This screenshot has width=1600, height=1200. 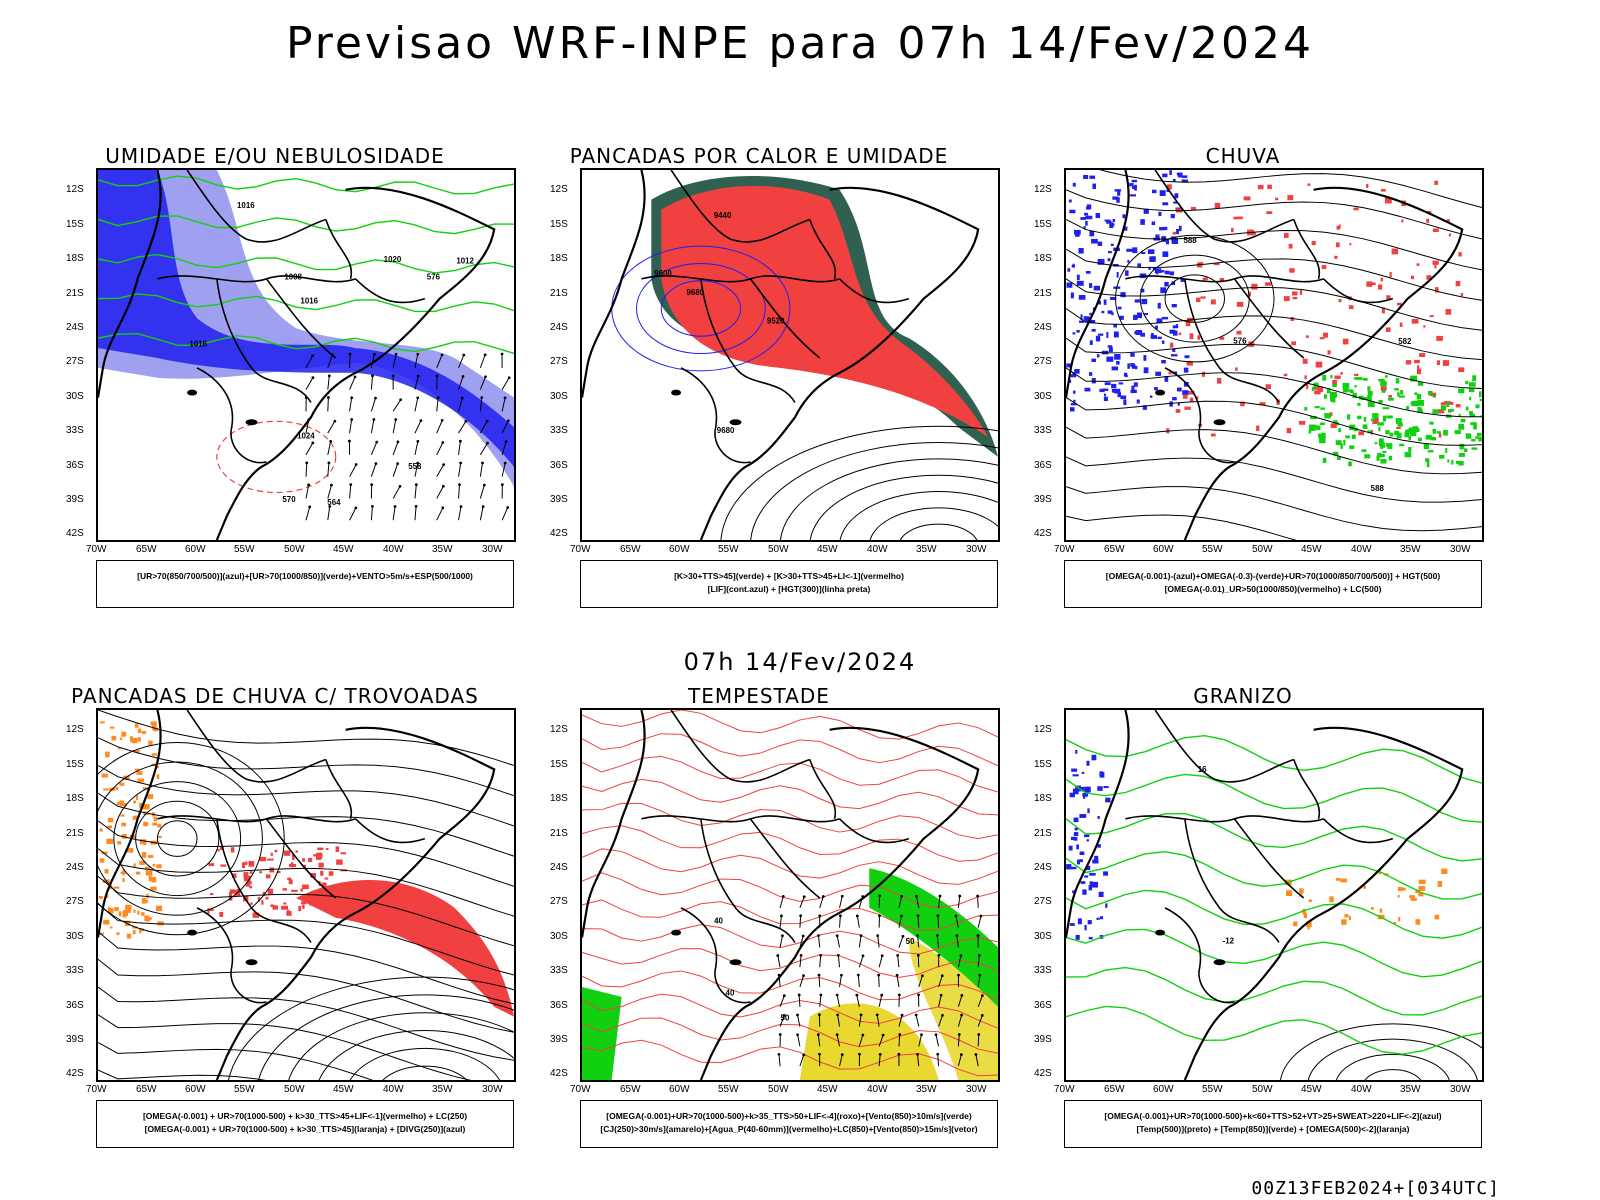 I want to click on forecast-map: 9680 9600 9520 9440 9680, so click(x=790, y=355).